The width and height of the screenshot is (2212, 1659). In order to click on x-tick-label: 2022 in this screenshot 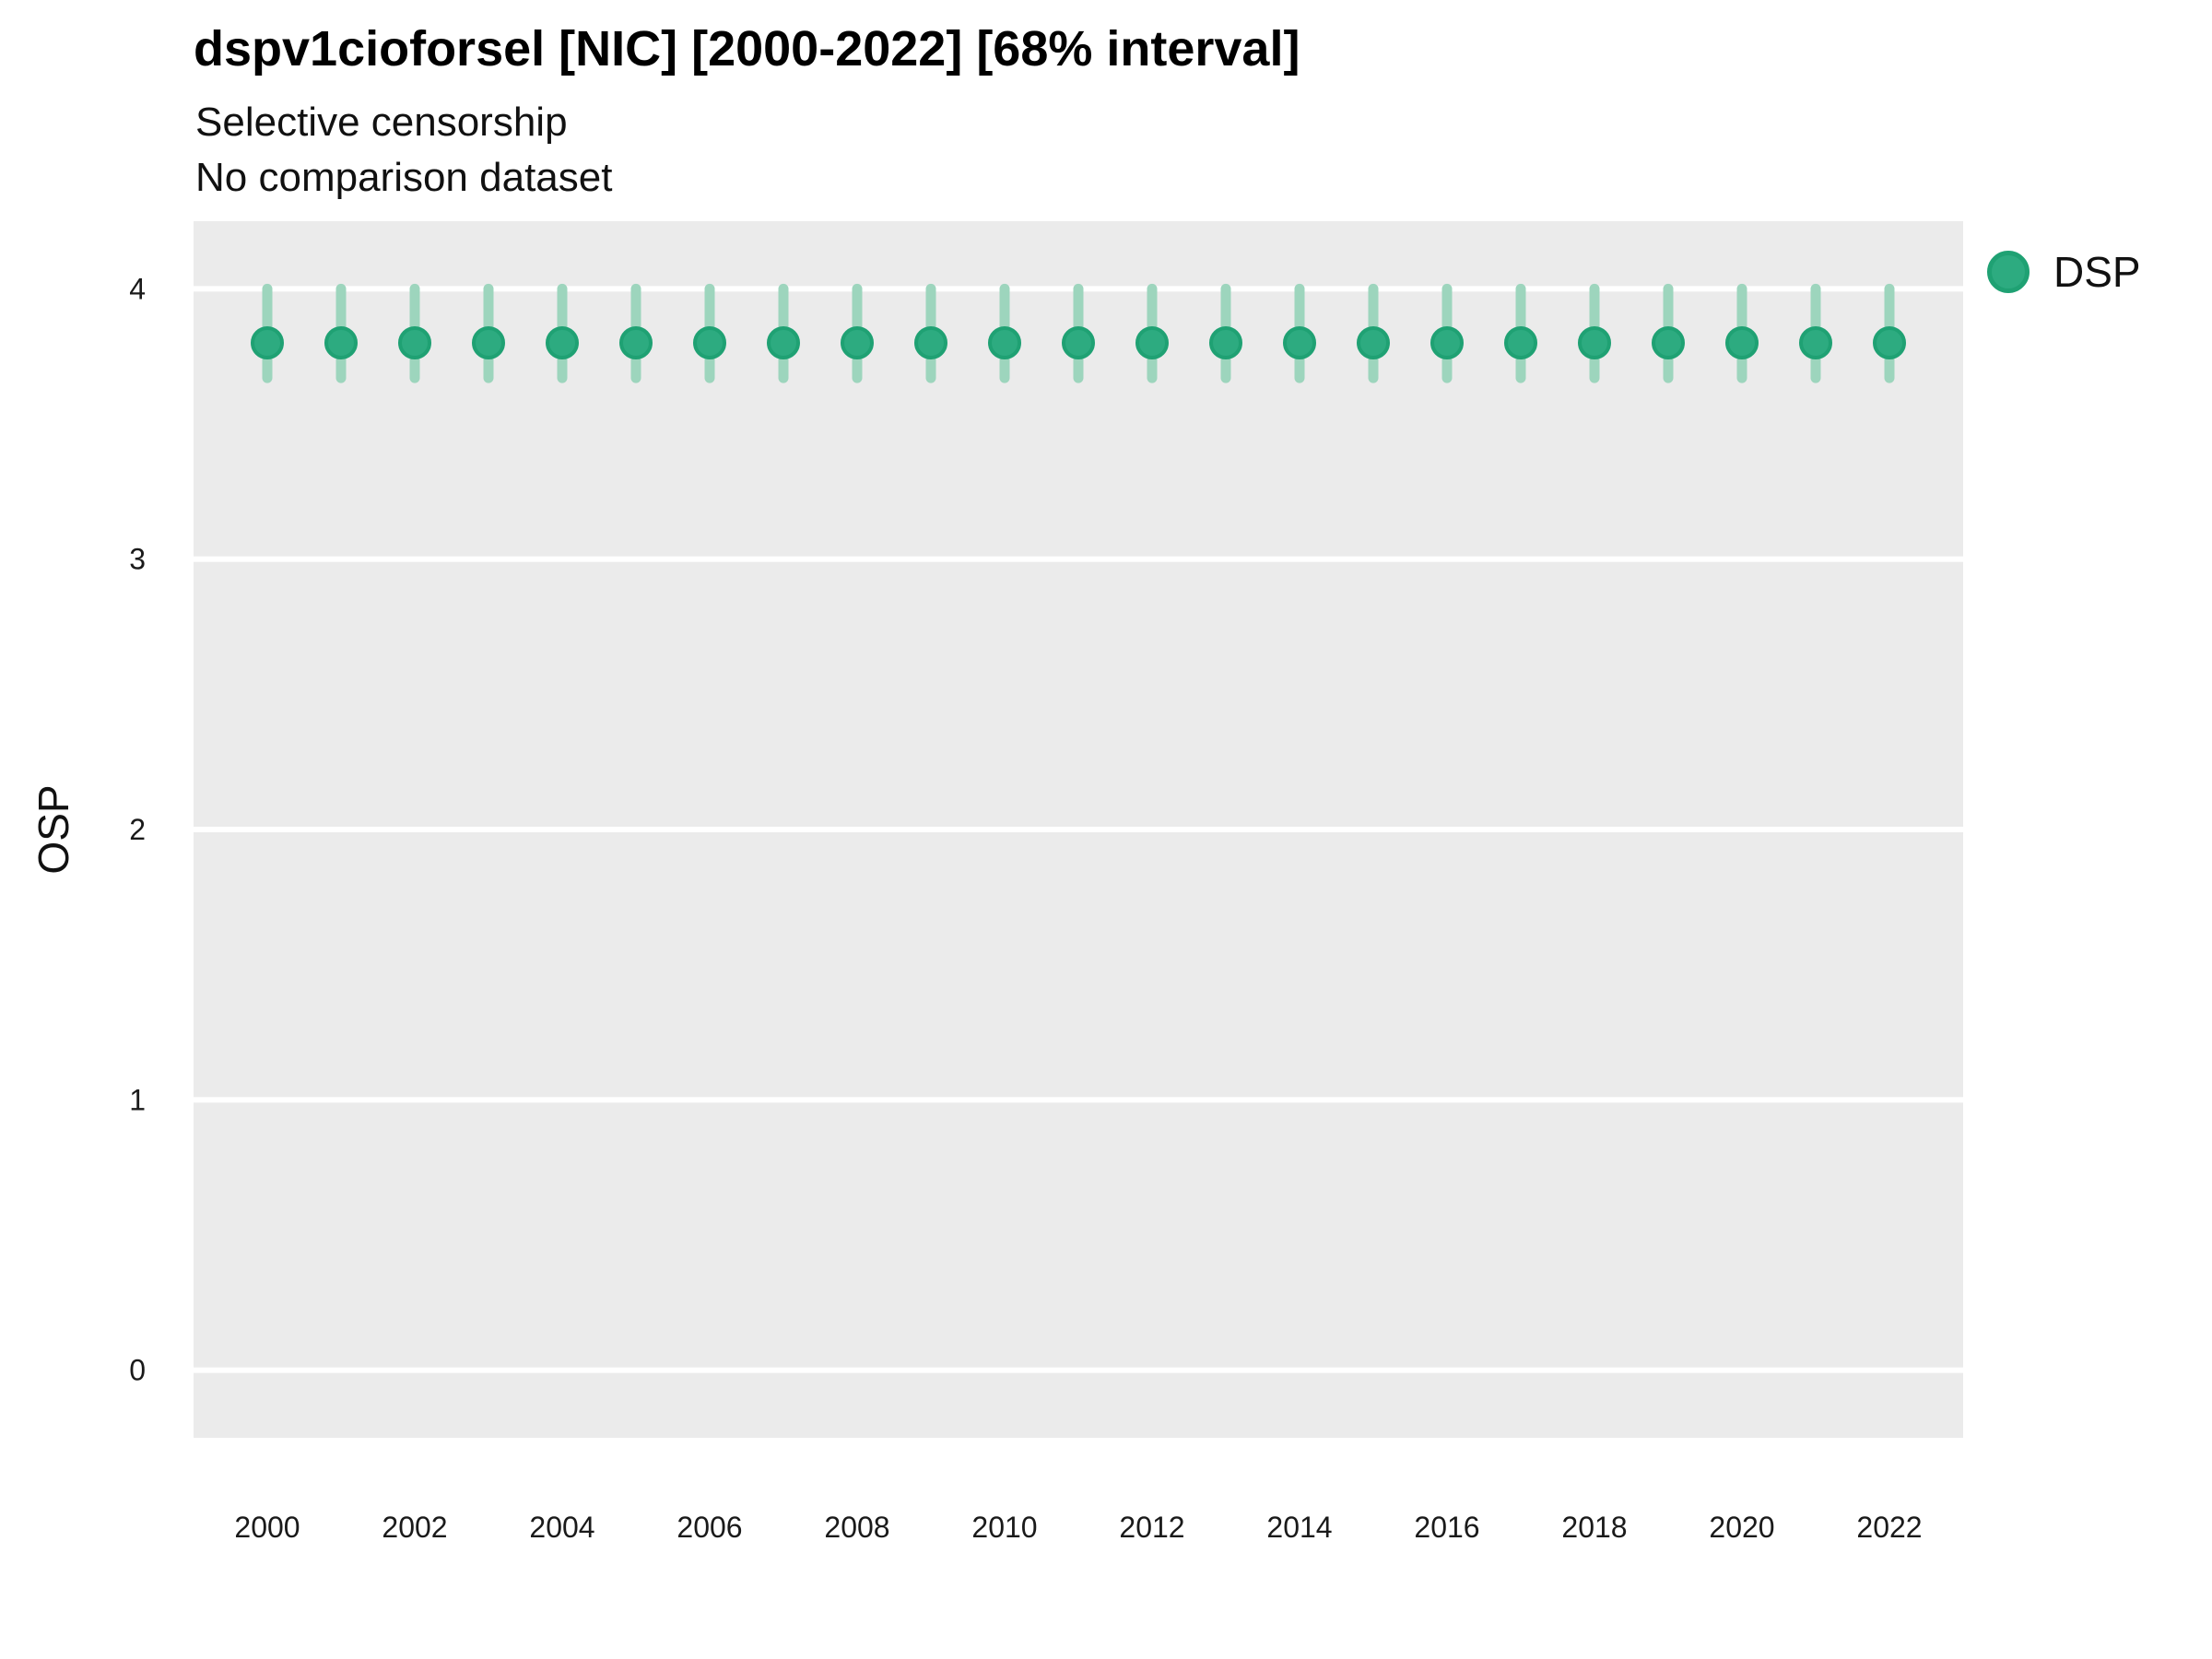, I will do `click(1889, 1527)`.